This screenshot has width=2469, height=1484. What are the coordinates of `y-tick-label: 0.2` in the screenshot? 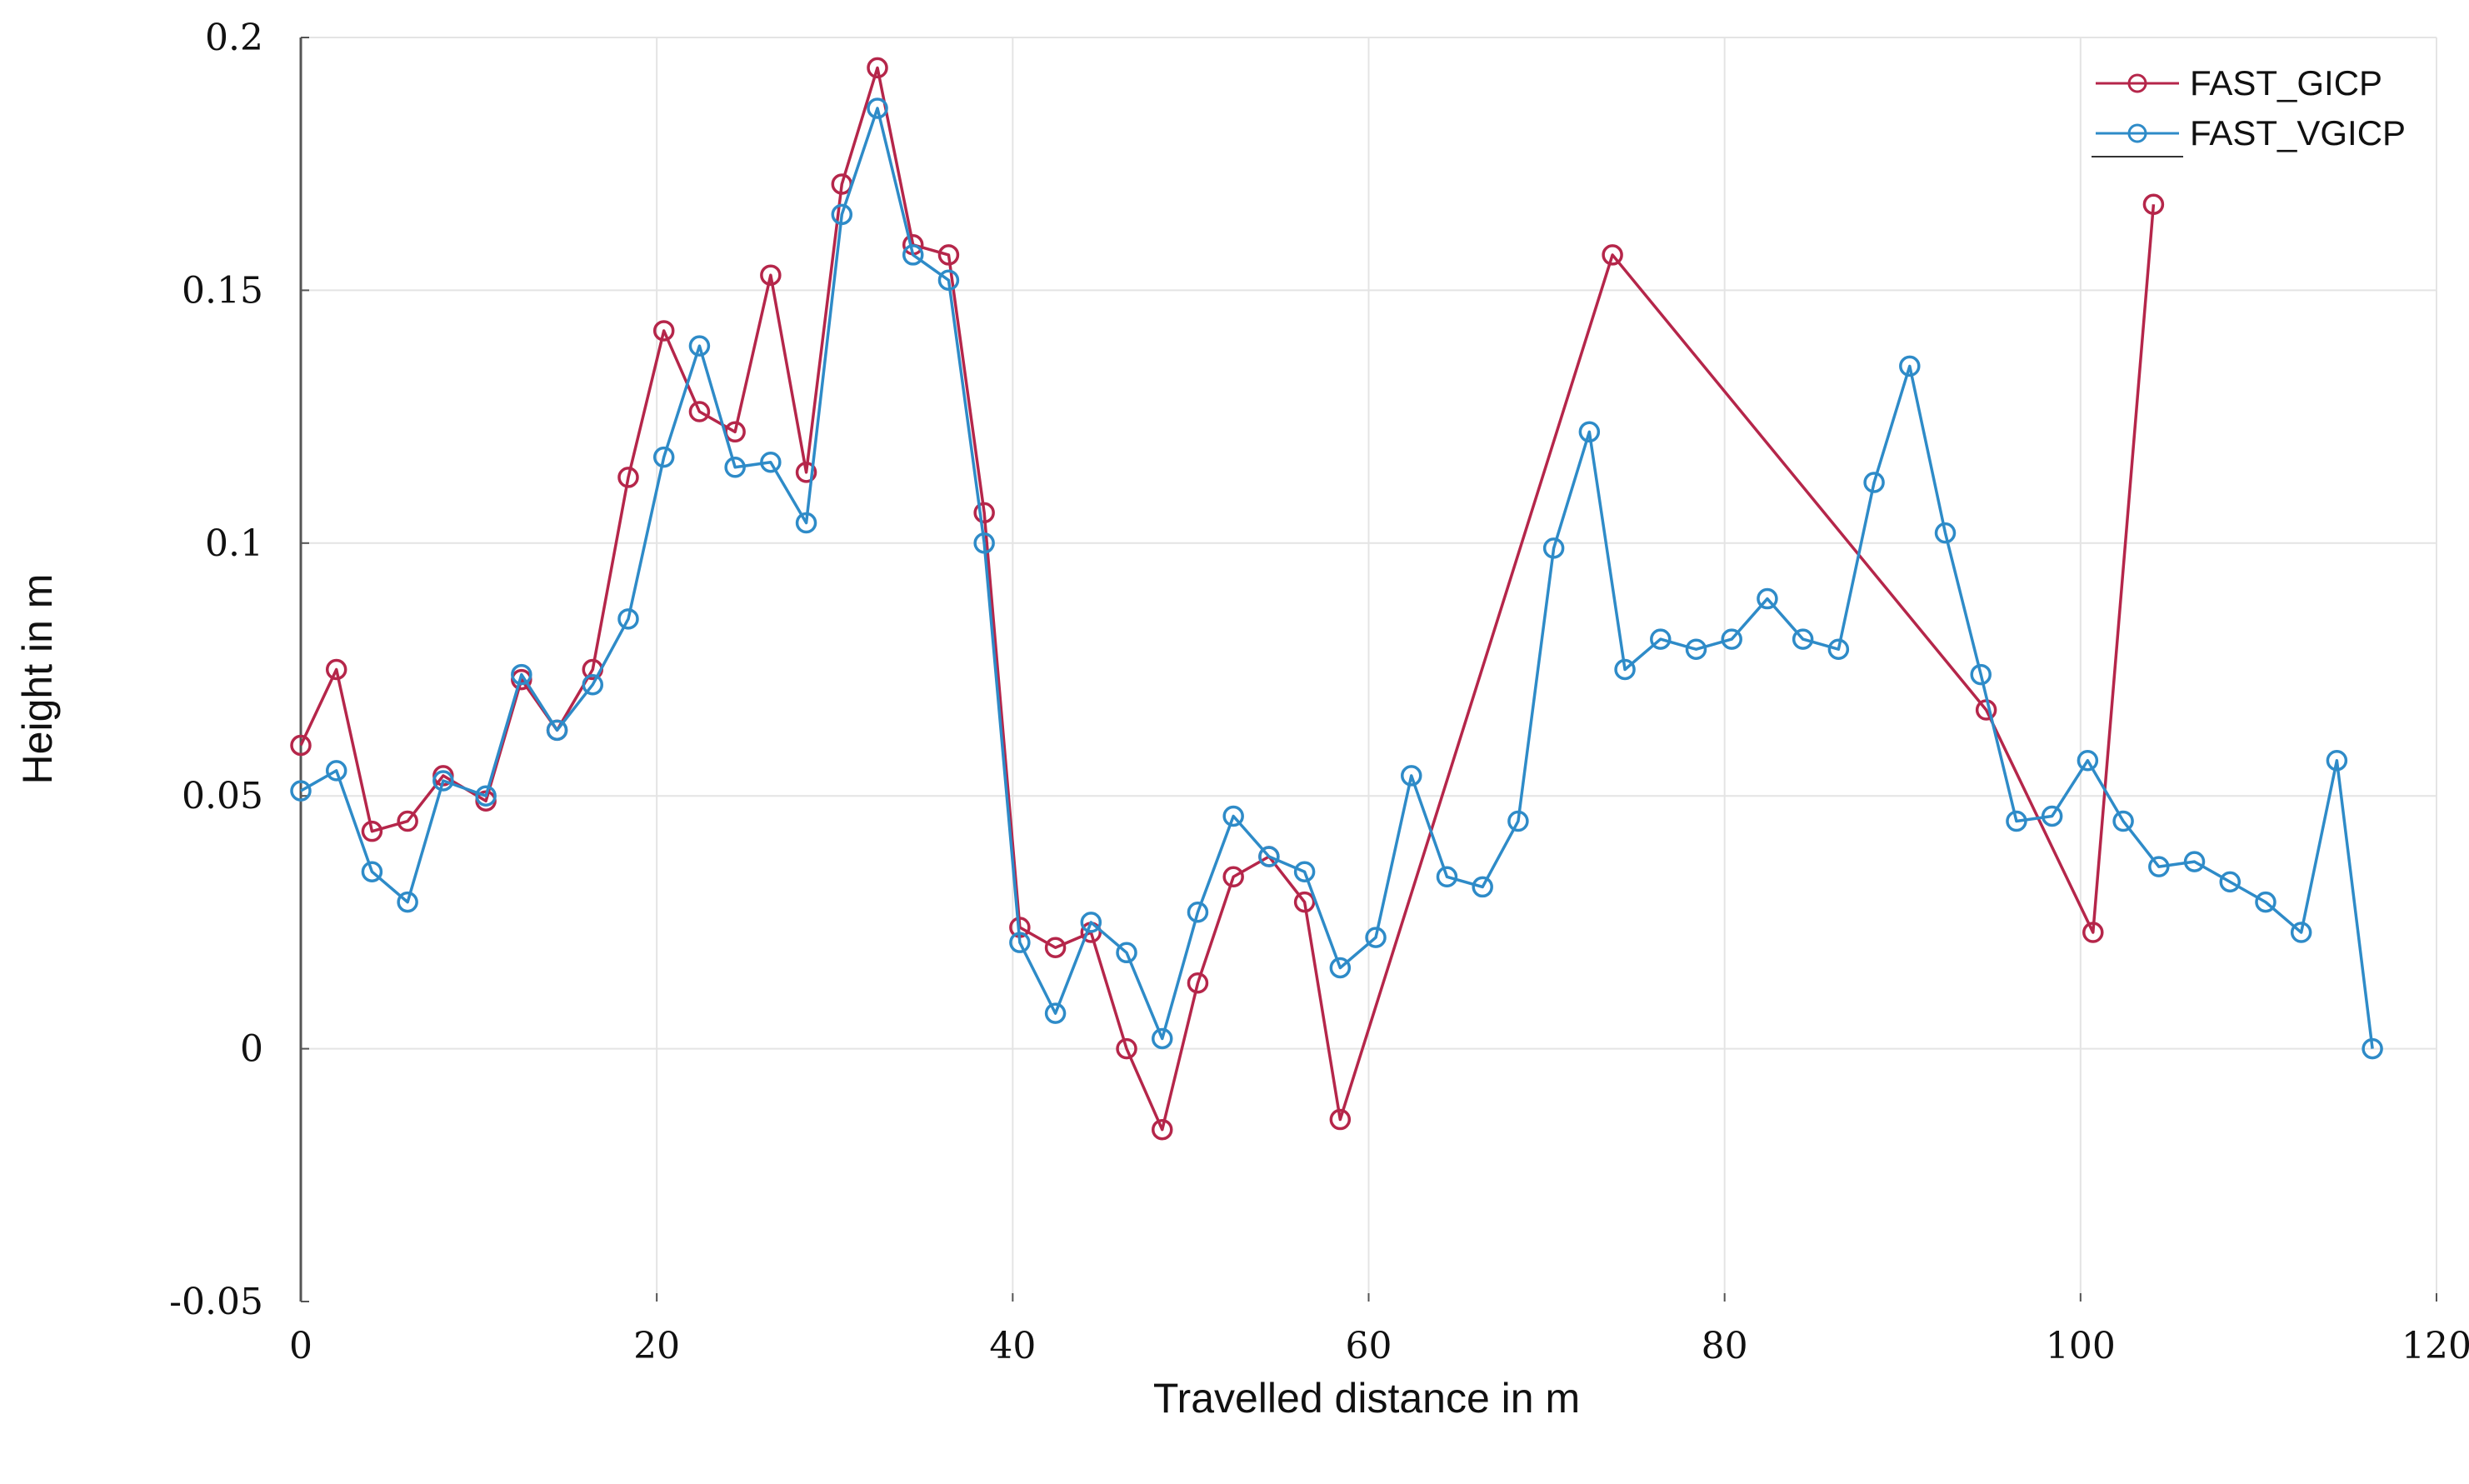 It's located at (234, 38).